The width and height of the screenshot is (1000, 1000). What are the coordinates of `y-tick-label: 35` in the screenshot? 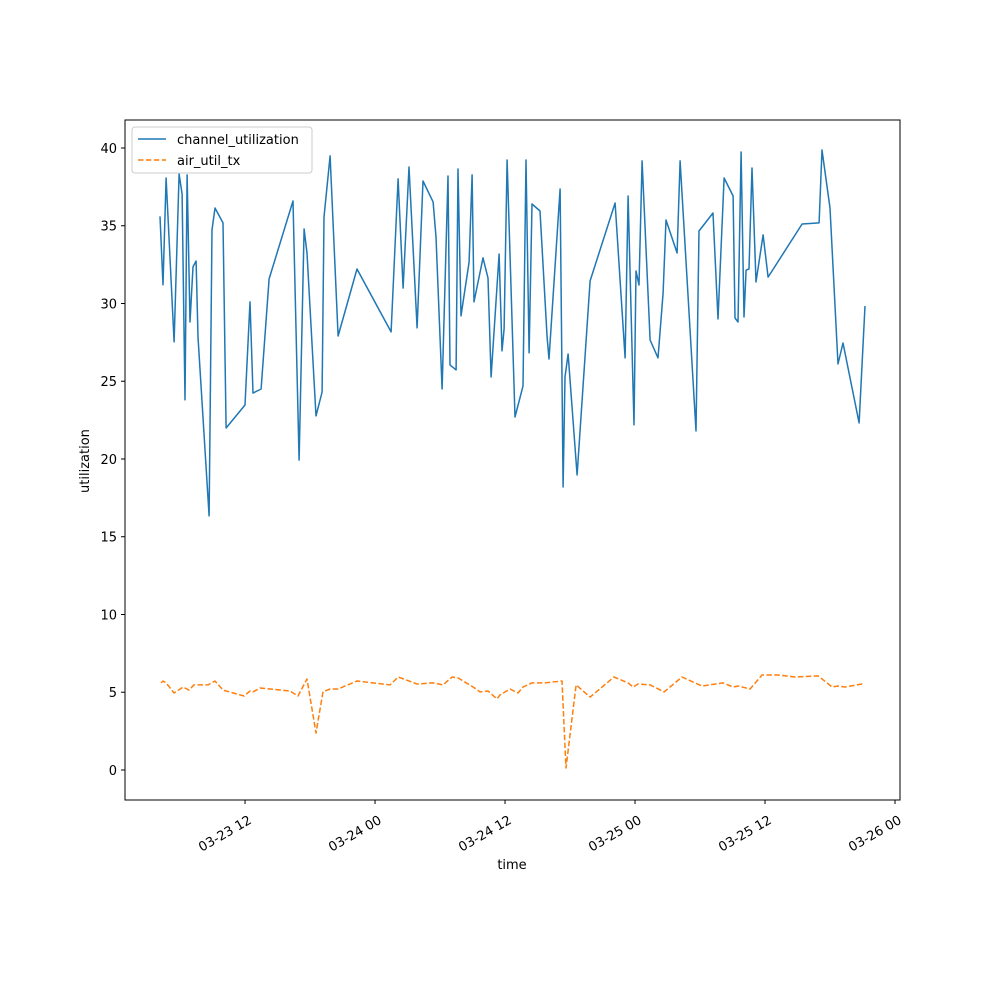 It's located at (108, 227).